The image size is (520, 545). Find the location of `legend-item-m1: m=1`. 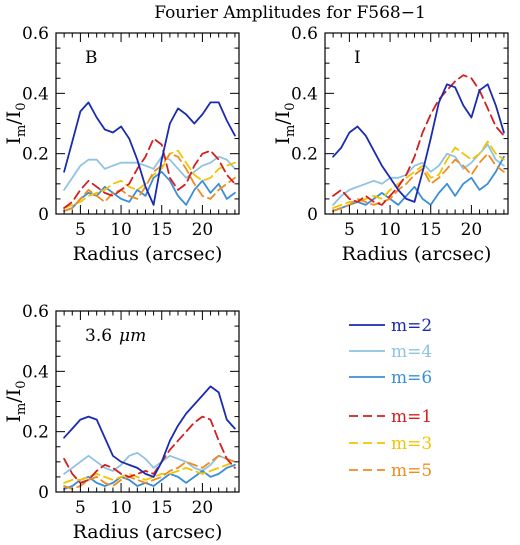

legend-item-m1: m=1 is located at coordinates (390, 417).